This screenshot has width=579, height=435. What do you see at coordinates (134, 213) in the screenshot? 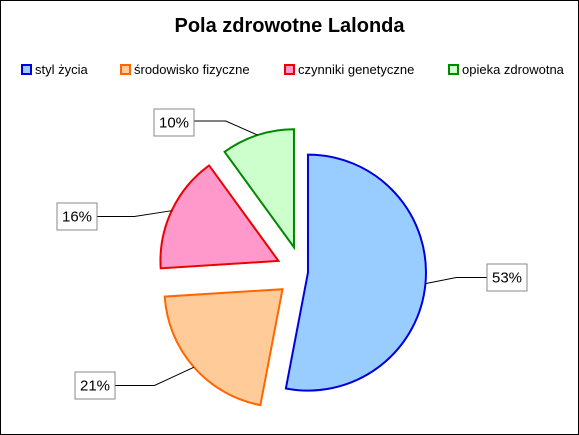
I see `leader-line-czynniki-genetyczne` at bounding box center [134, 213].